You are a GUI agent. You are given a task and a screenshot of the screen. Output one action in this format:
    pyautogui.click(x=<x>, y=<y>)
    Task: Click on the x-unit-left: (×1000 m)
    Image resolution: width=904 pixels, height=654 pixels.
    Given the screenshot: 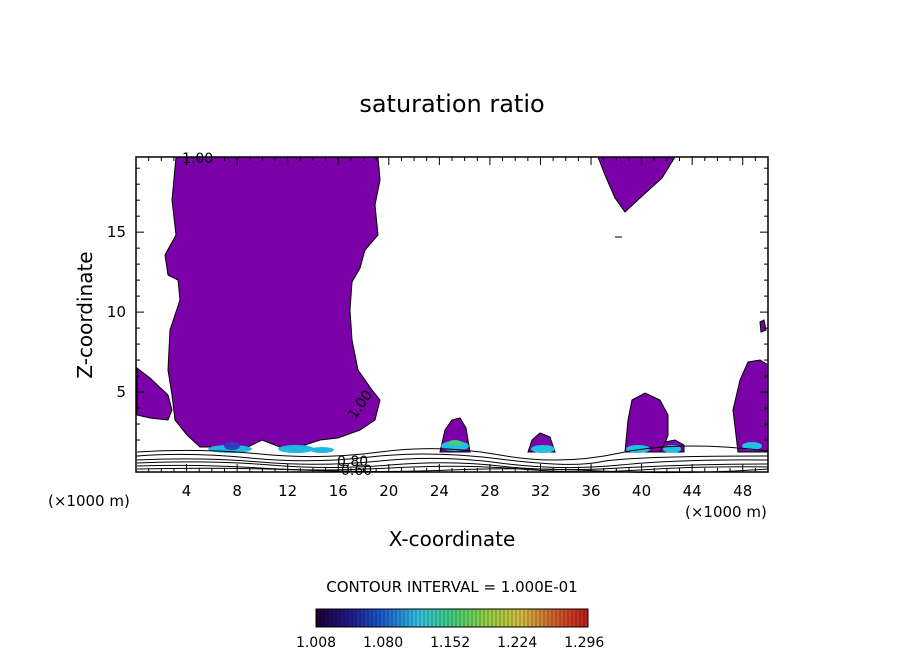 What is the action you would take?
    pyautogui.click(x=89, y=501)
    